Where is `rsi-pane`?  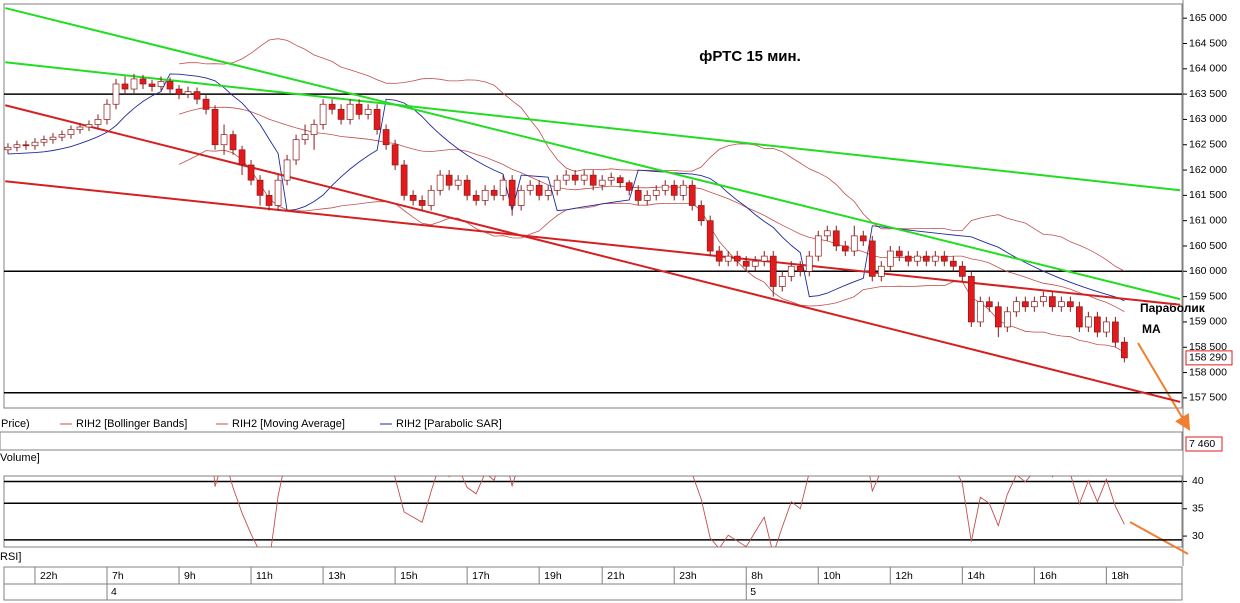 rsi-pane is located at coordinates (593, 511).